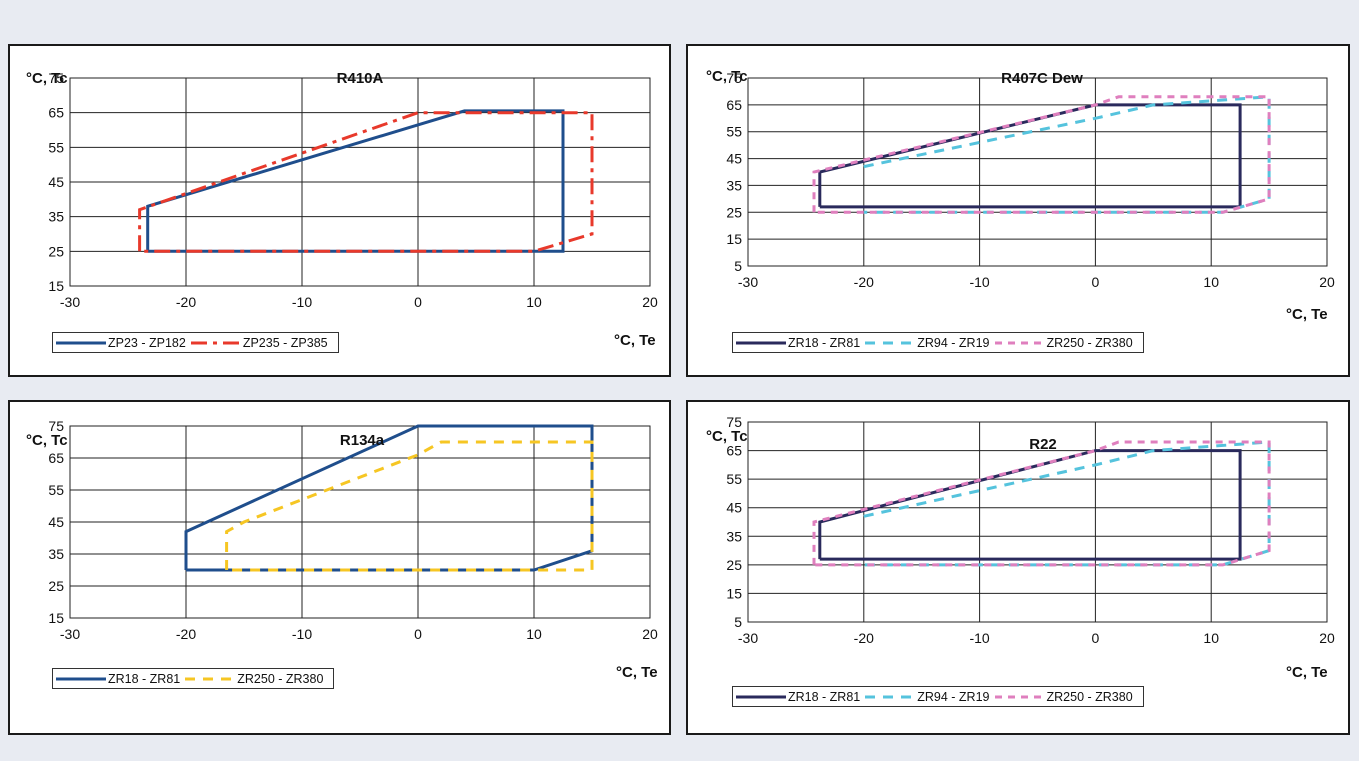  What do you see at coordinates (1042, 78) in the screenshot?
I see `chart-title: R407C Dew` at bounding box center [1042, 78].